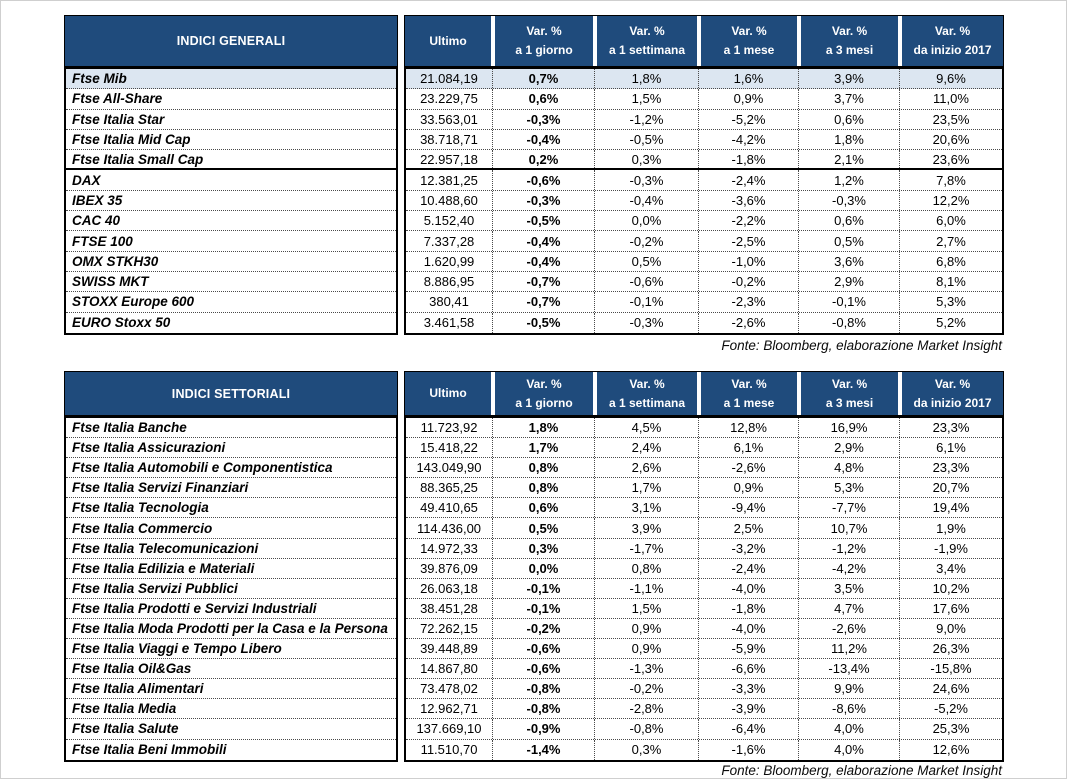 This screenshot has height=779, width=1067. I want to click on value-cell: -1,3%, so click(646, 669).